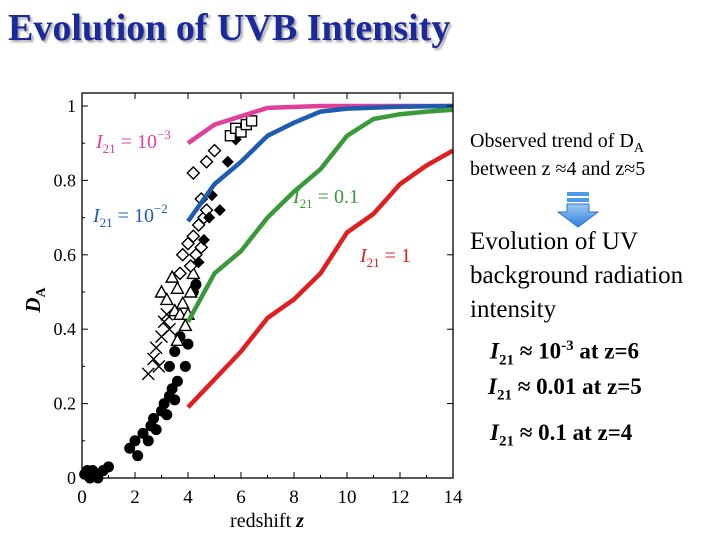 The width and height of the screenshot is (720, 540). I want to click on slide-title: Evolution of UVB Intensity, so click(229, 28).